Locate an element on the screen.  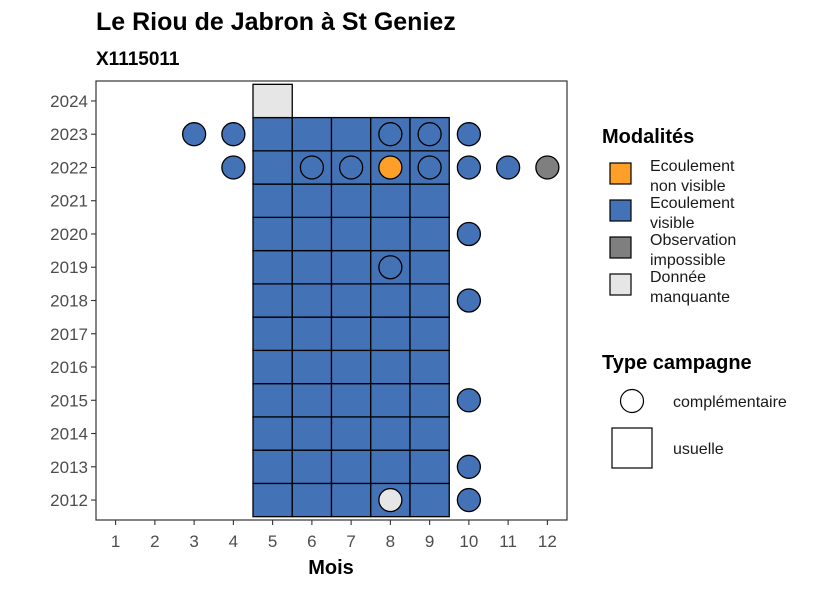
x-tick-label-7: 7 is located at coordinates (350, 541).